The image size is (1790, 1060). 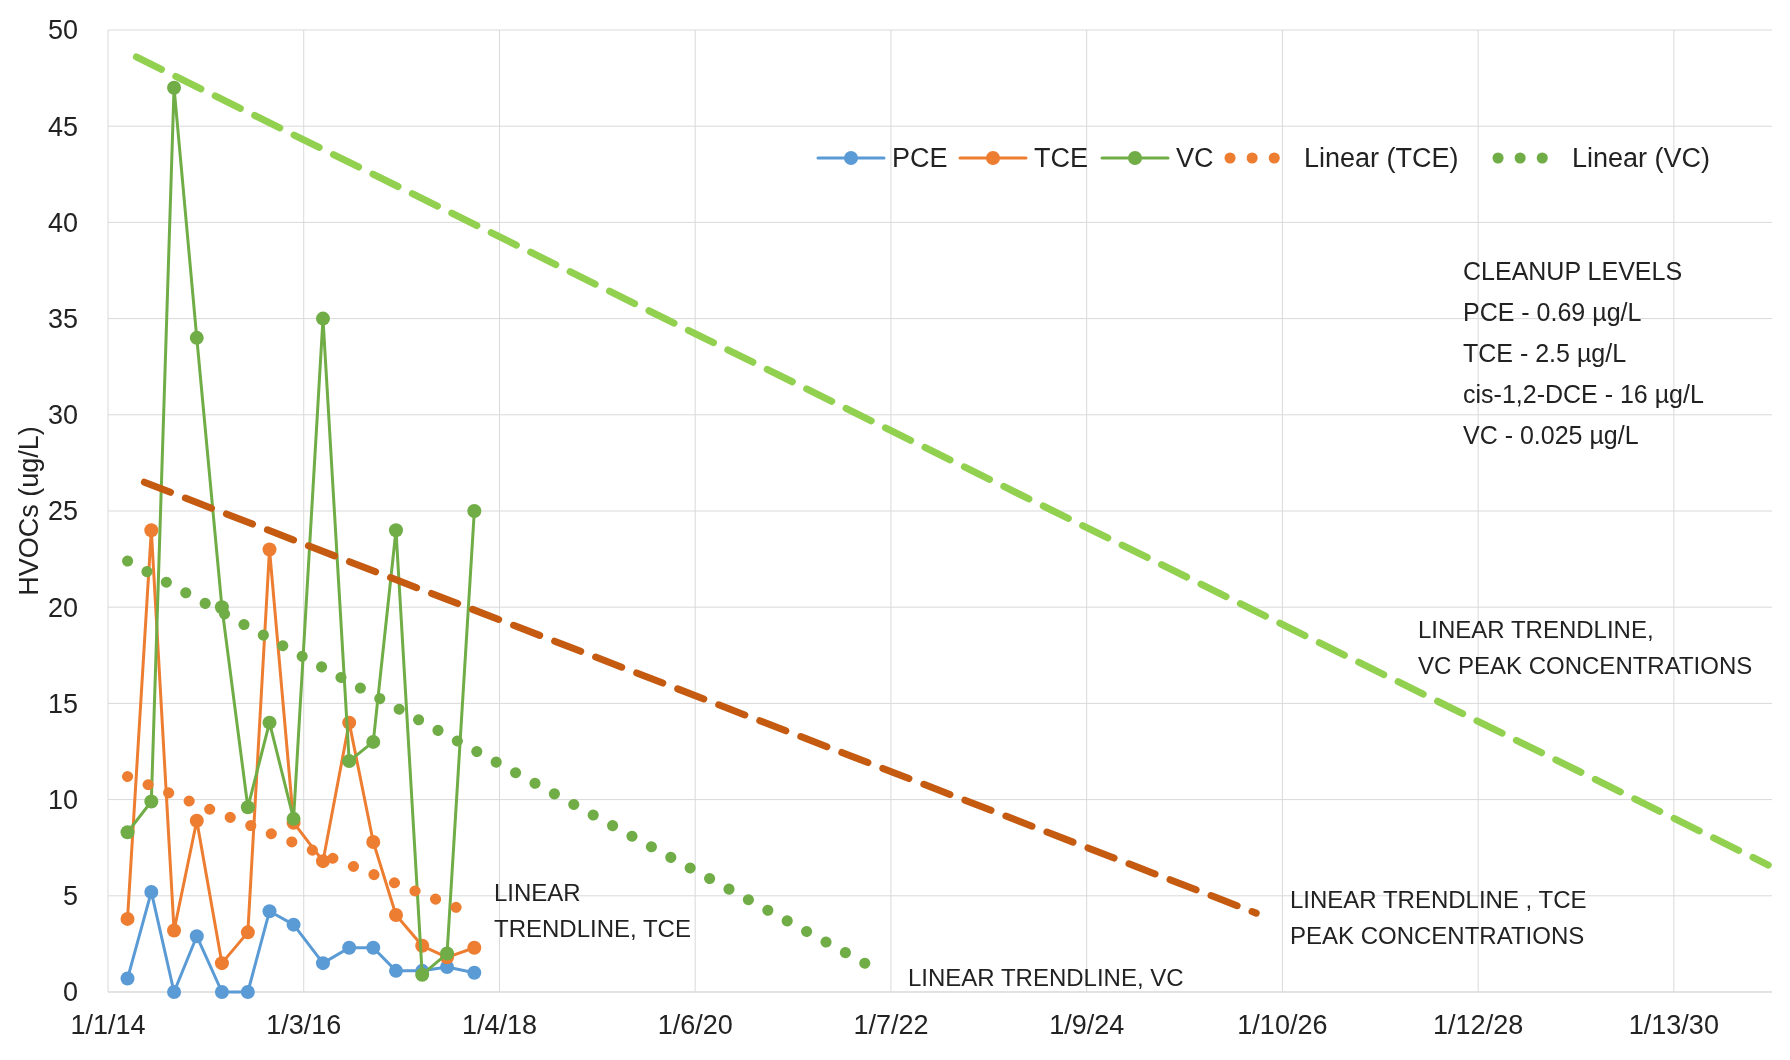 I want to click on annotation: VC - 0.025 µg/L, so click(x=1551, y=435).